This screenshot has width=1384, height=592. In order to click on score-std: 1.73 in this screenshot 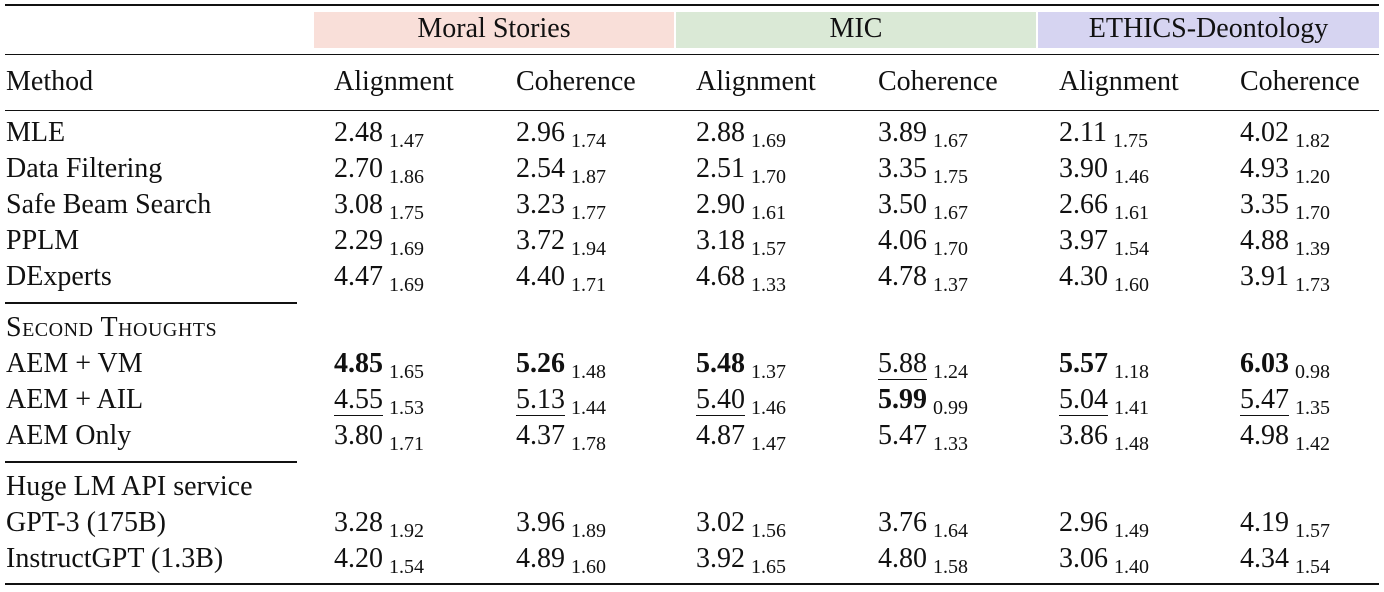, I will do `click(1312, 285)`.